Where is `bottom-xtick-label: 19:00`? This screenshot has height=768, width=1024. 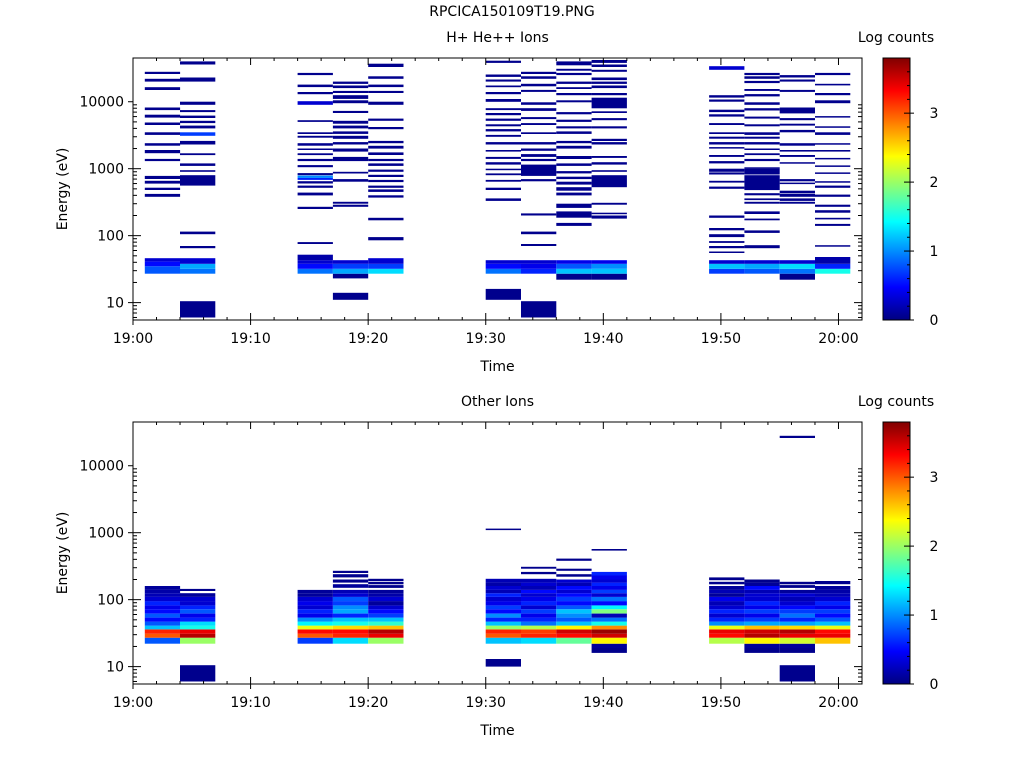
bottom-xtick-label: 19:00 is located at coordinates (133, 703).